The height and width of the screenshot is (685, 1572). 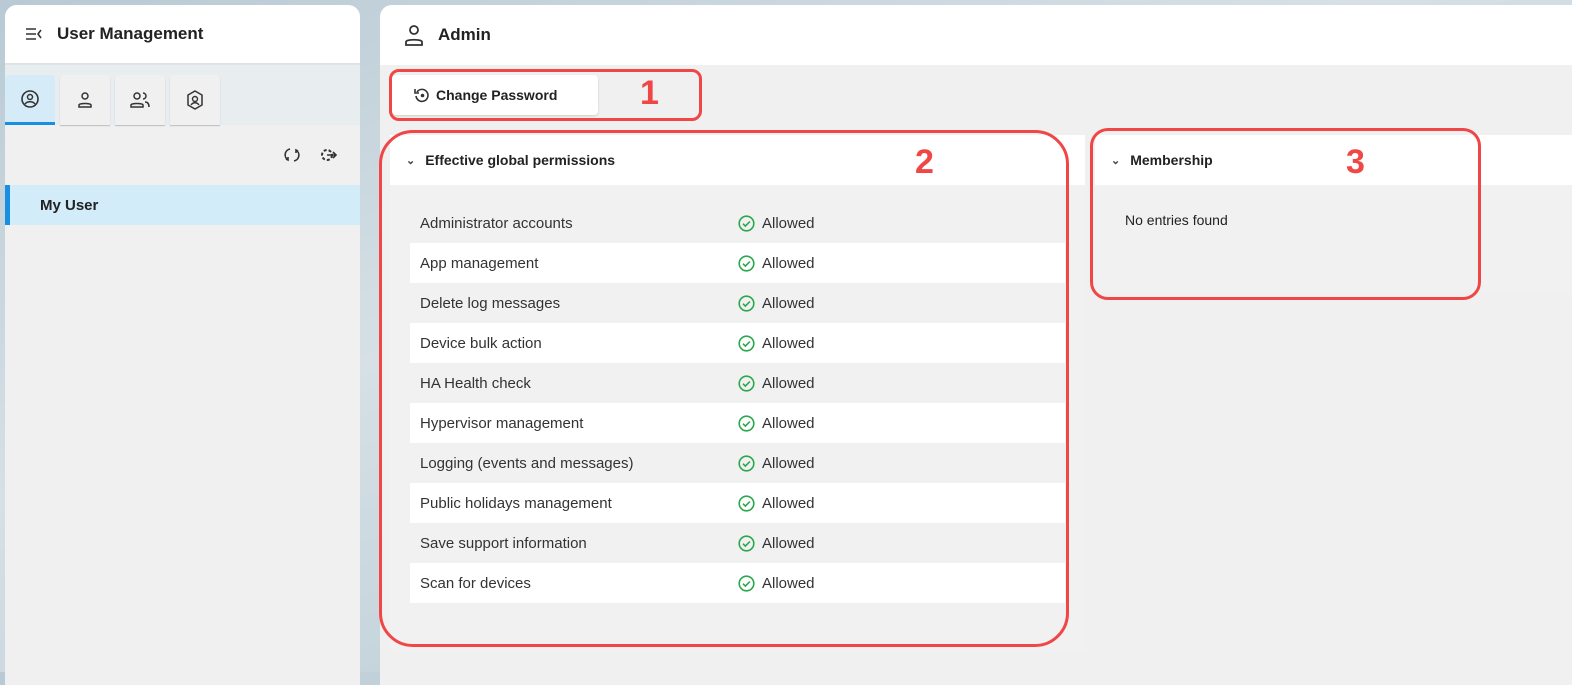 I want to click on membership-title: Membership, so click(x=1171, y=160).